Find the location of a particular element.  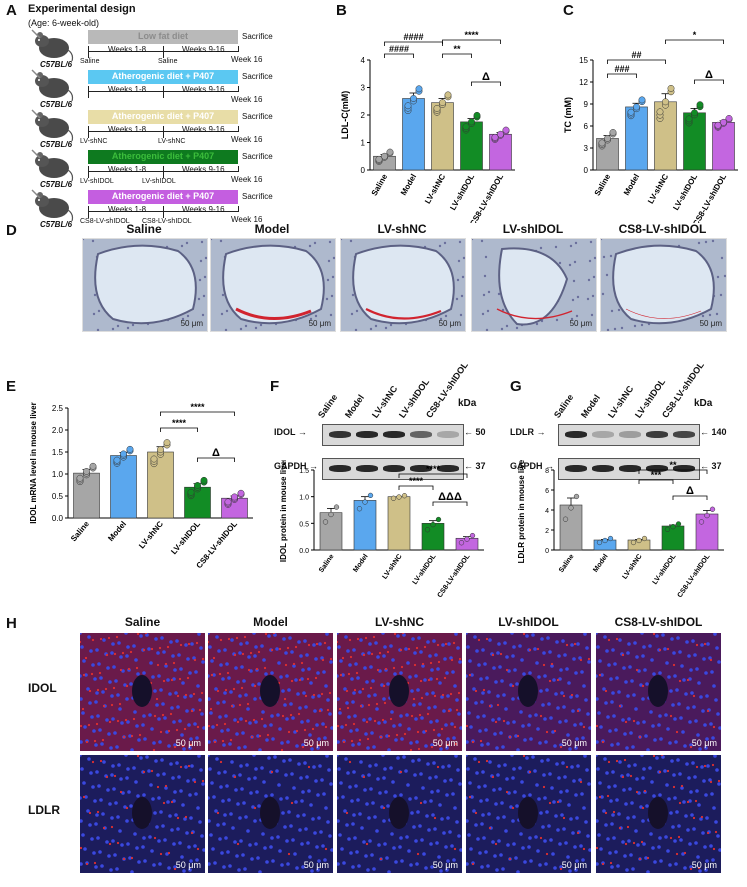

histology-image: 50 μm is located at coordinates (663, 285).